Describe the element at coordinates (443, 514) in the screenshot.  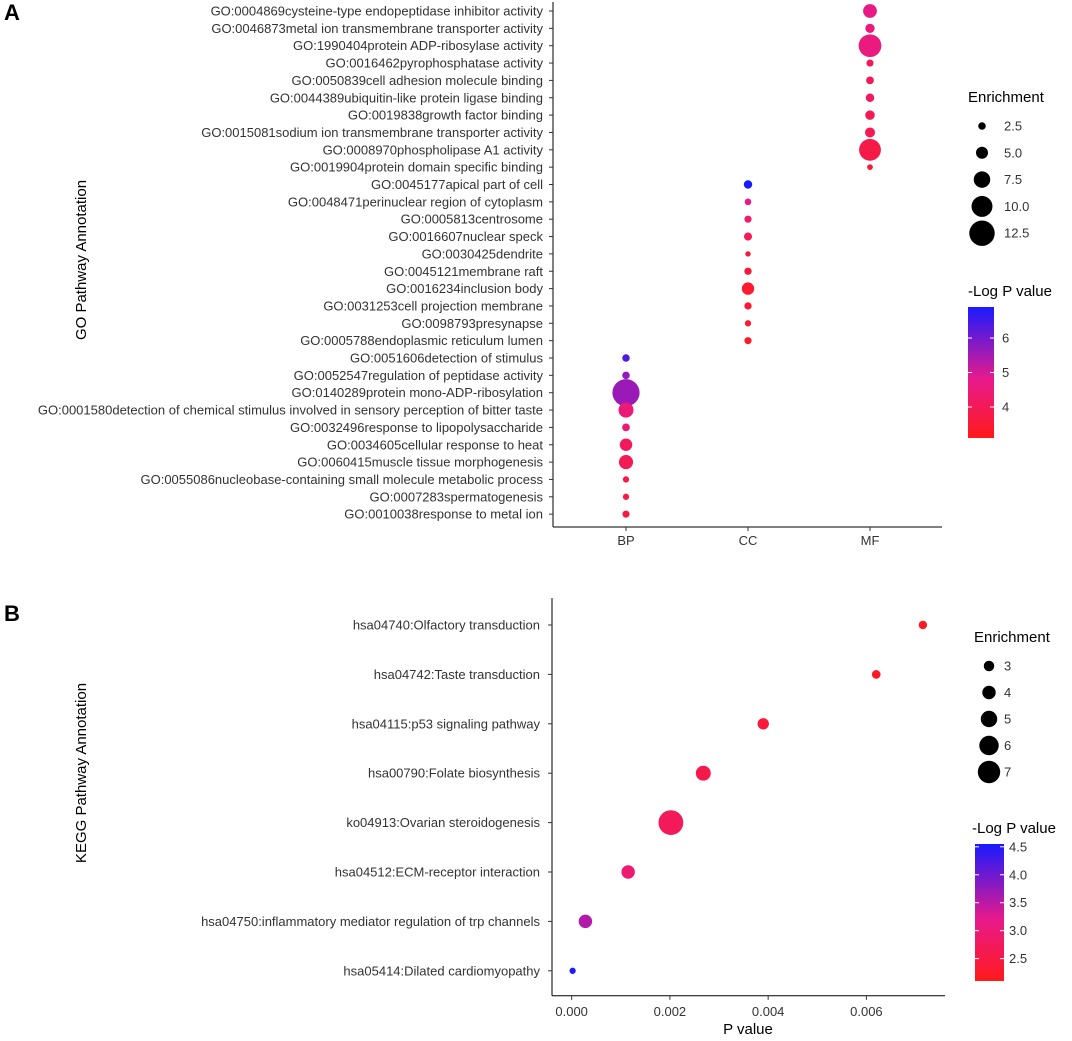
I see `panel-a-y-tick-label: GO:0010038response to metal ion` at that location.